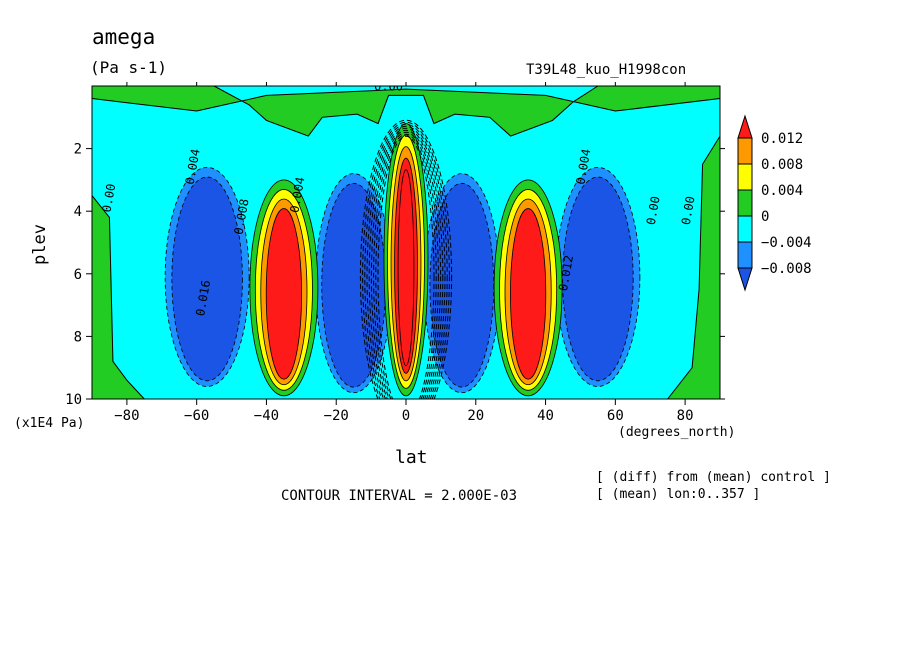 The image size is (904, 654). Describe the element at coordinates (242, 217) in the screenshot. I see `contour-label: 0.008` at that location.